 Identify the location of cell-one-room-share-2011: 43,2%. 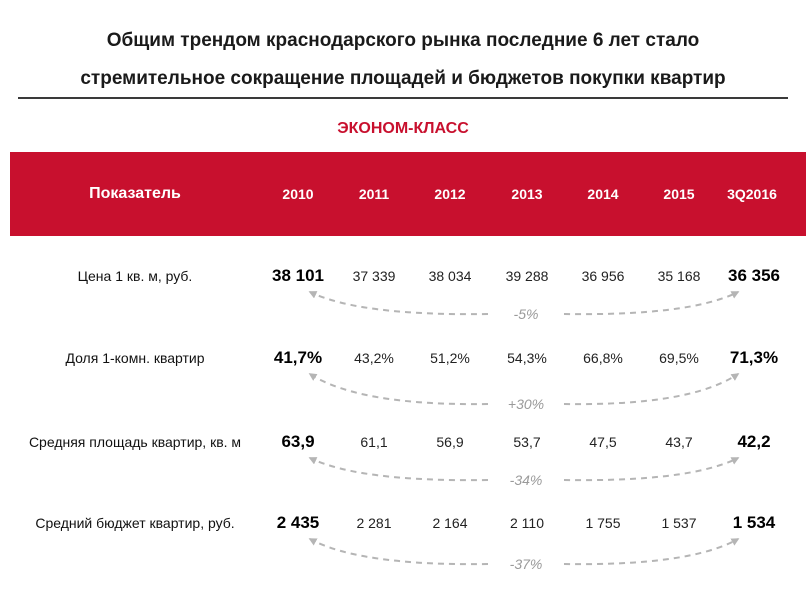
(374, 358).